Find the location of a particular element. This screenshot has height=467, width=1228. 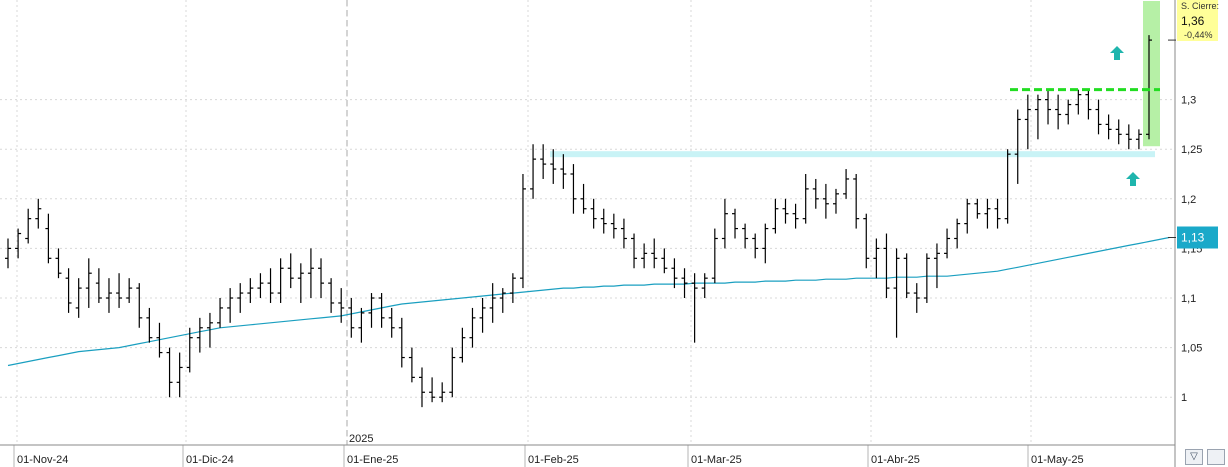

ma-tag-value: 1,13 is located at coordinates (1193, 237).